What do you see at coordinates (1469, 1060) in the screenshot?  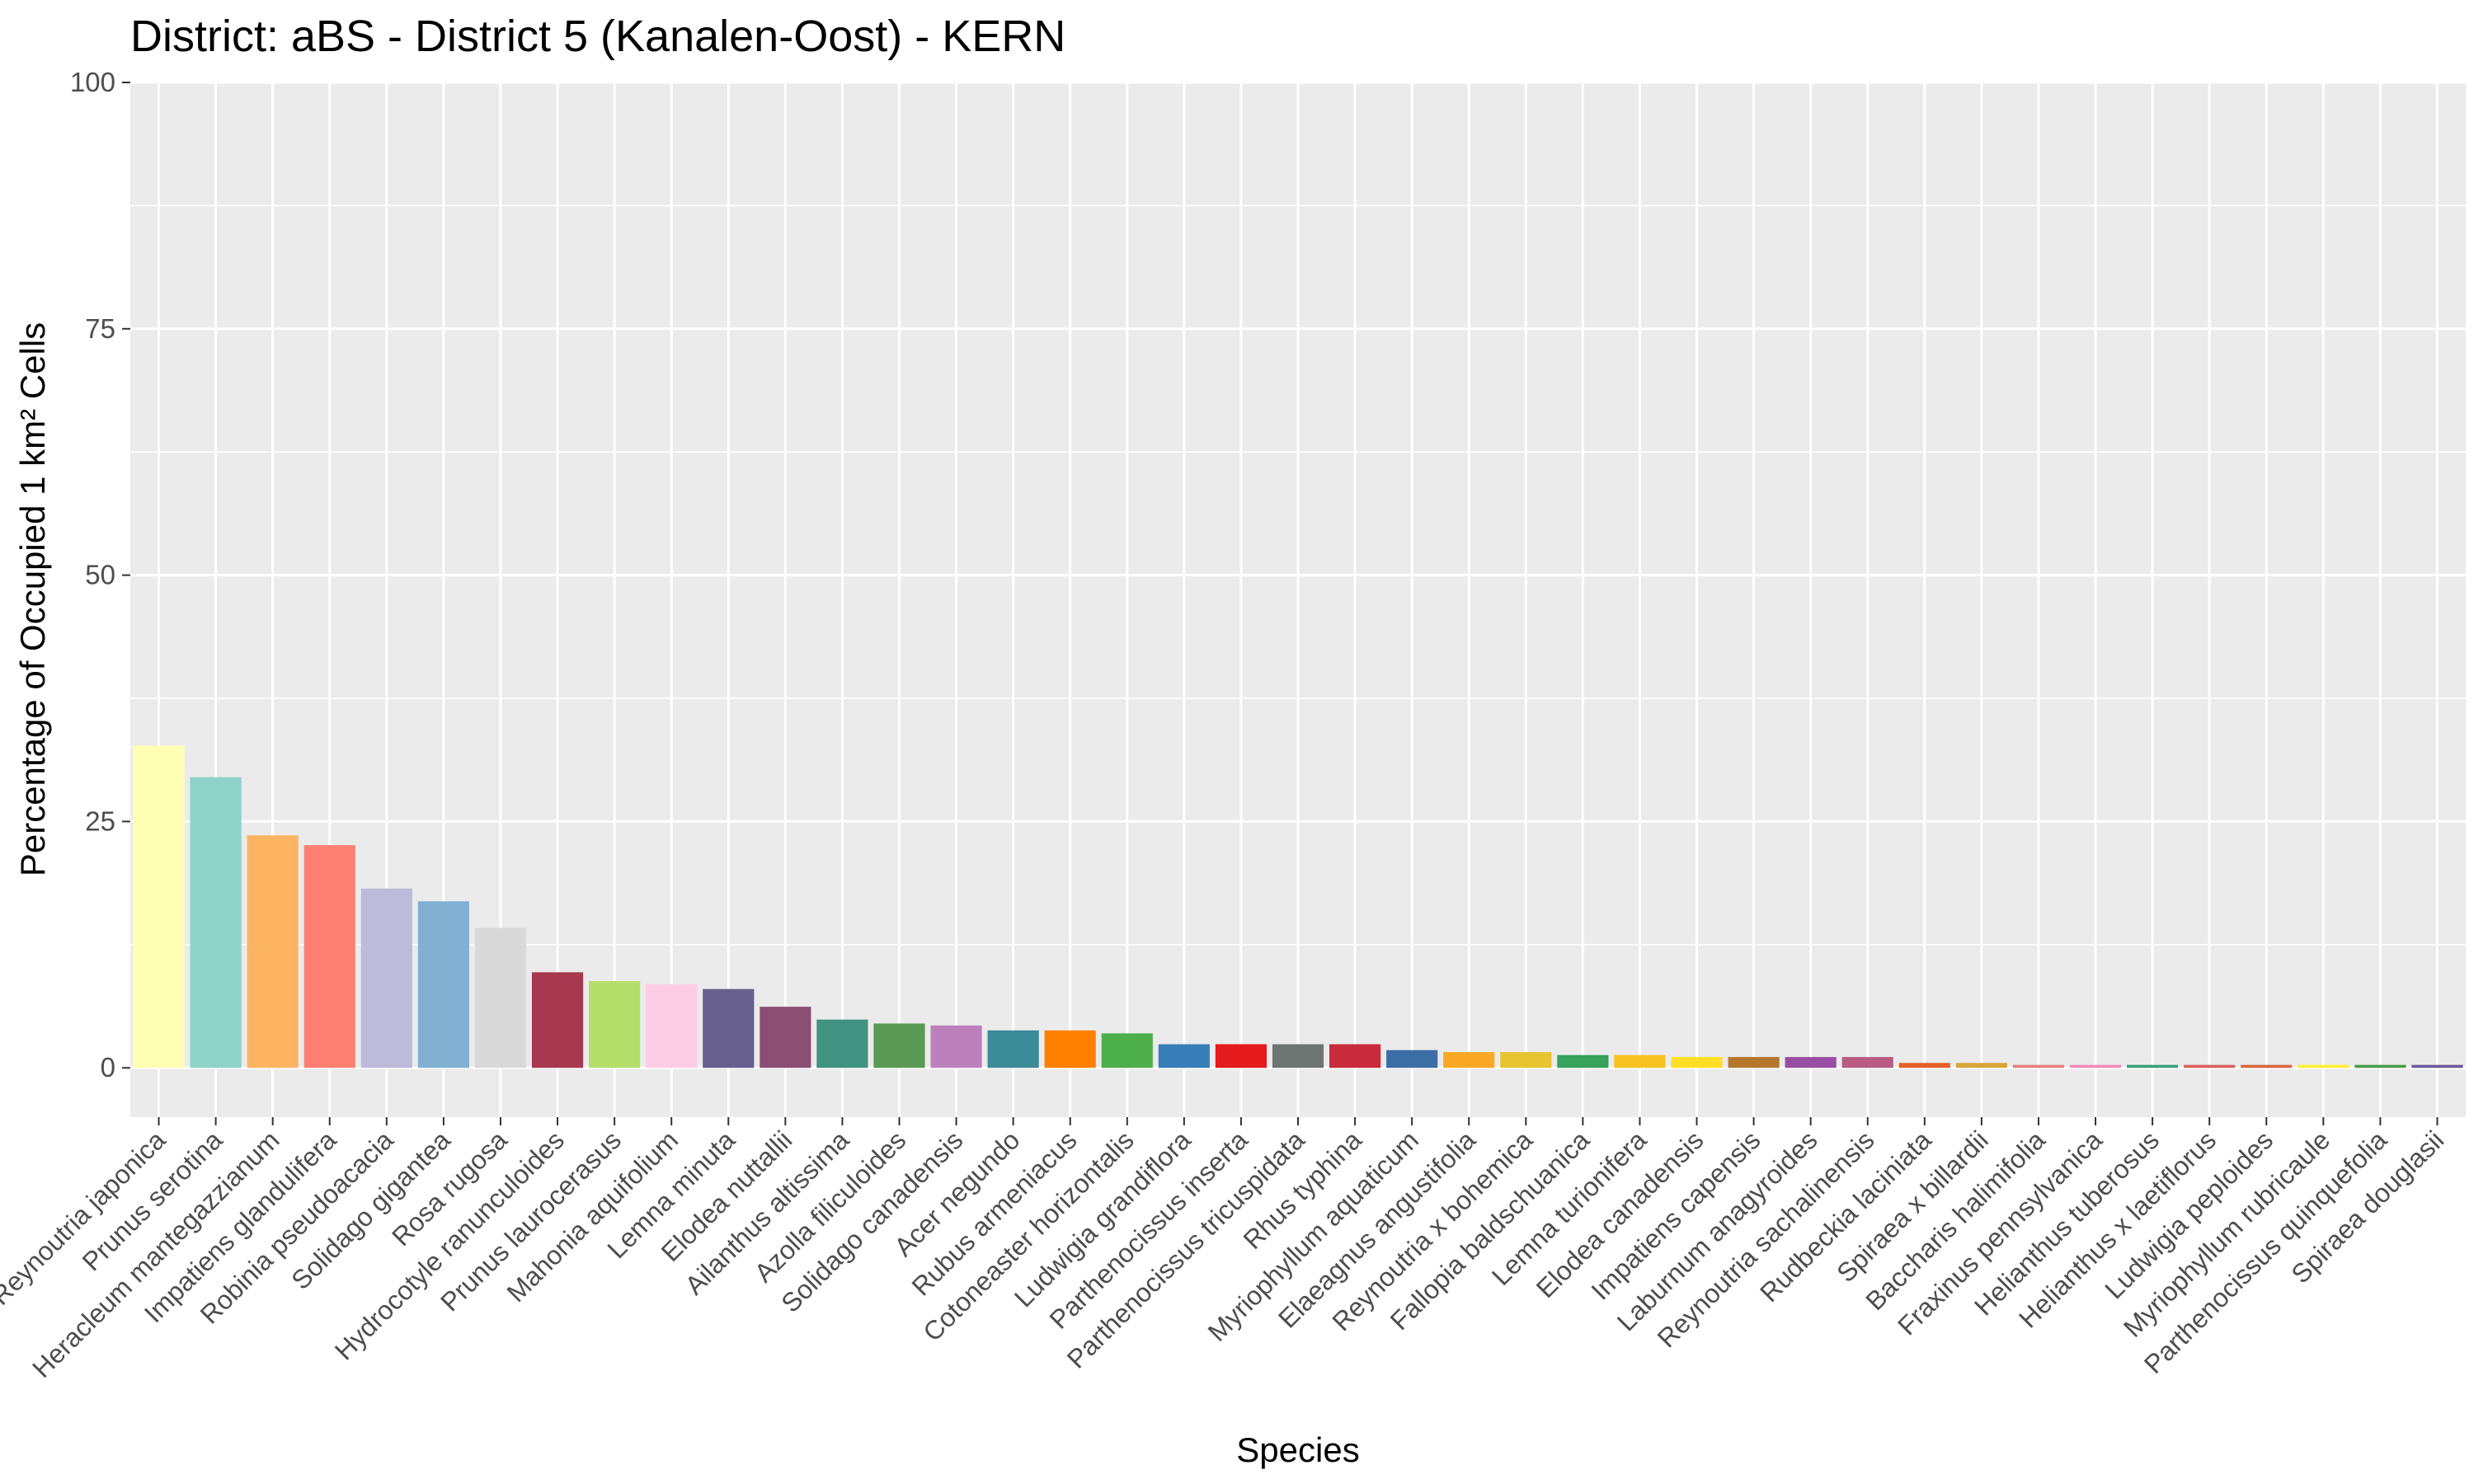 I see `bar-elaeagnus-angustifolia` at bounding box center [1469, 1060].